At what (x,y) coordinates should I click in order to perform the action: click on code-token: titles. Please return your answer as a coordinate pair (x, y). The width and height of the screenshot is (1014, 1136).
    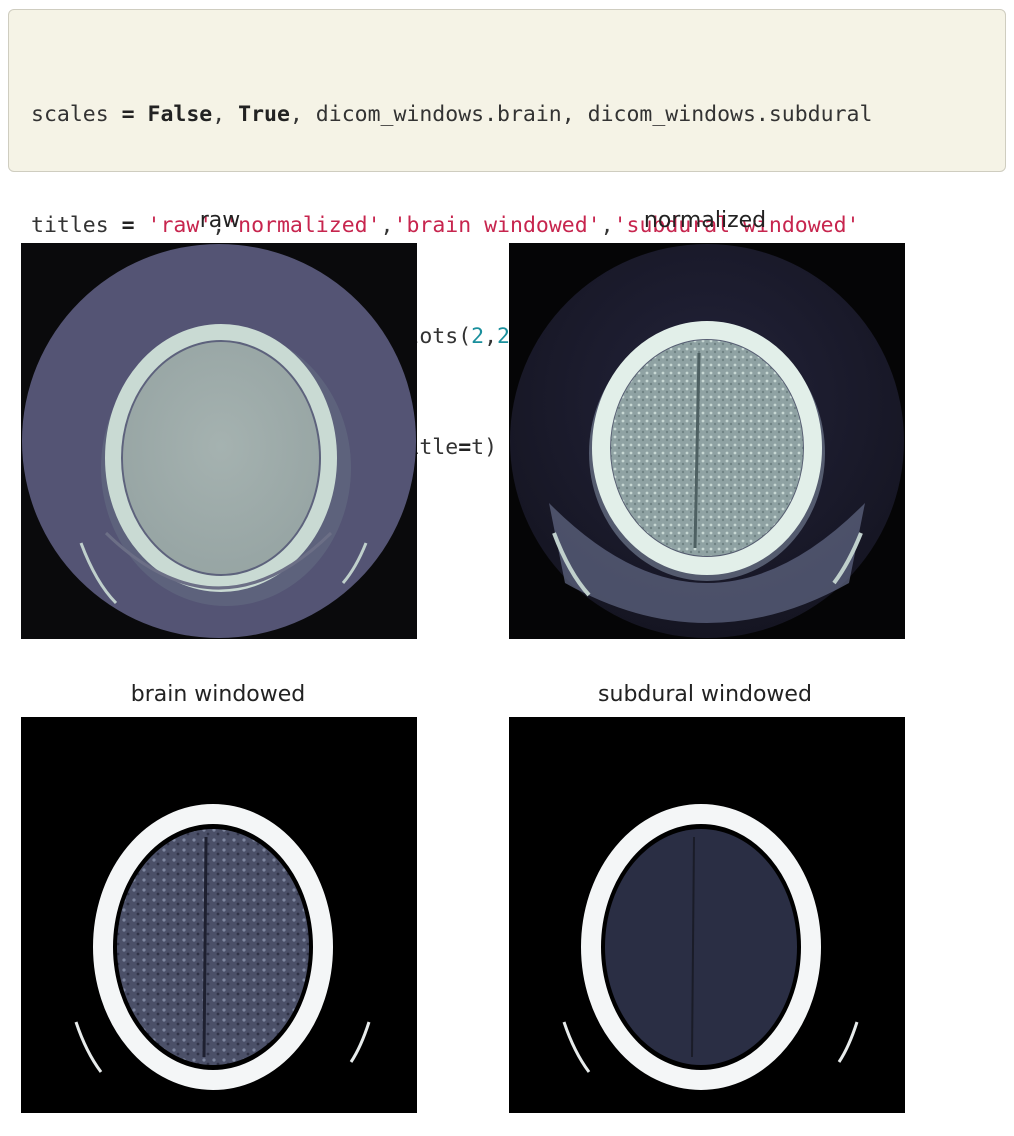
    Looking at the image, I should click on (76, 225).